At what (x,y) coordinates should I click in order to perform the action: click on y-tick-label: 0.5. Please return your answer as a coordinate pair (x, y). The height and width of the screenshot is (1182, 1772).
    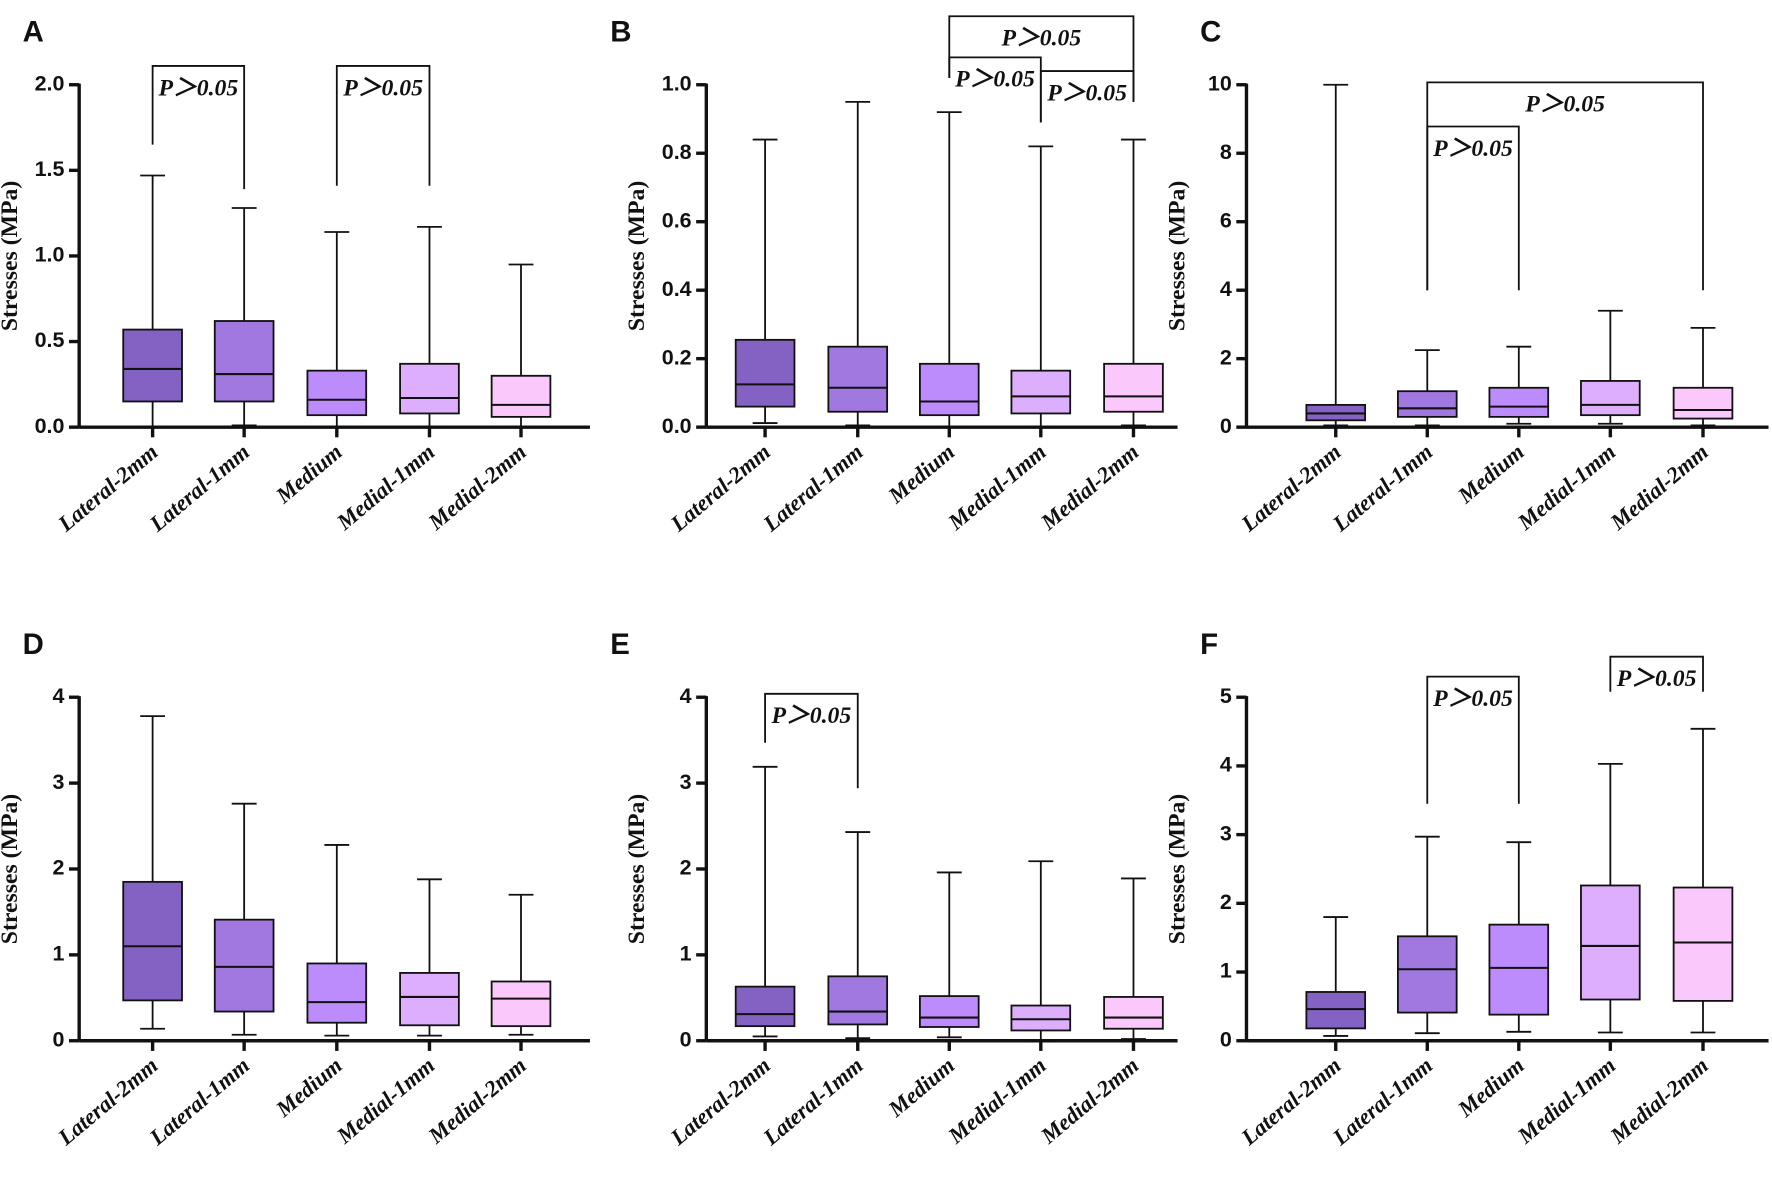
    Looking at the image, I should click on (50, 340).